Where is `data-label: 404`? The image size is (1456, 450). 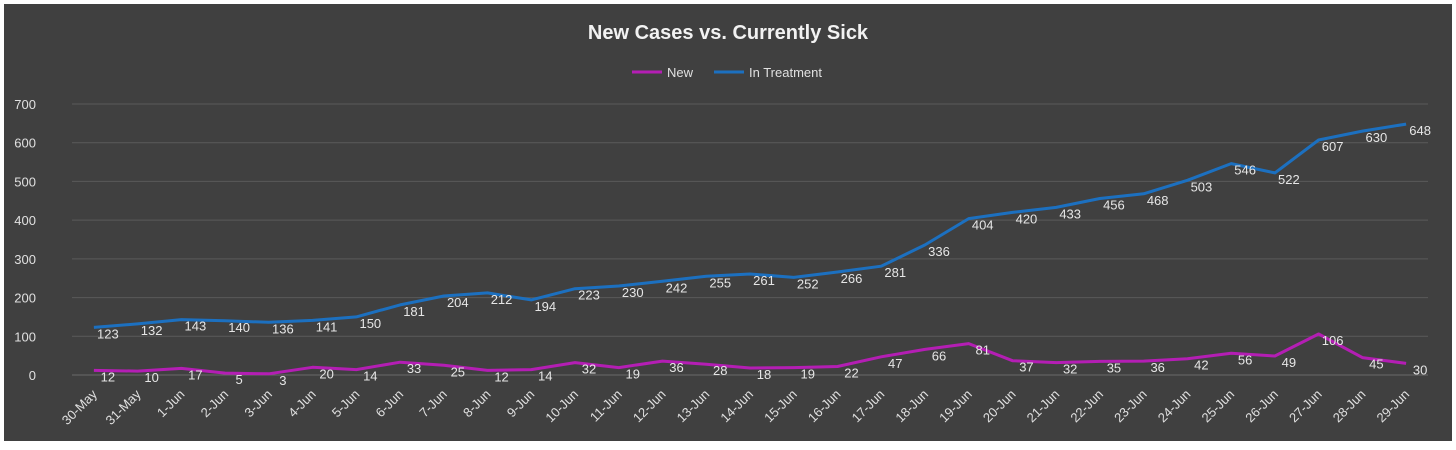 data-label: 404 is located at coordinates (983, 225).